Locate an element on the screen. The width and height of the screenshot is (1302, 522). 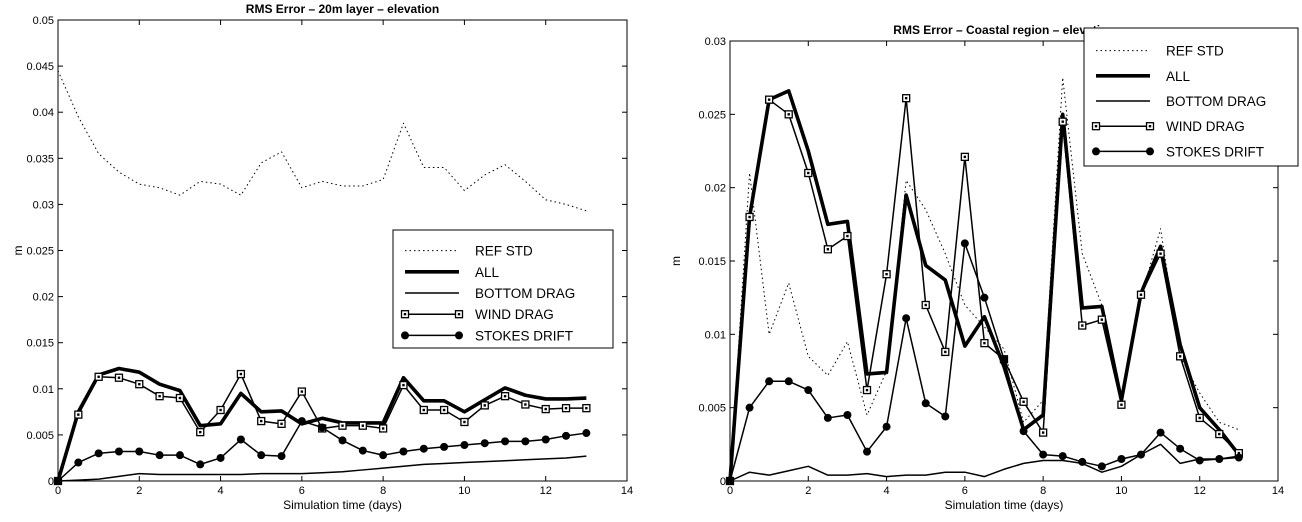
x-tick-label: 4 is located at coordinates (221, 491).